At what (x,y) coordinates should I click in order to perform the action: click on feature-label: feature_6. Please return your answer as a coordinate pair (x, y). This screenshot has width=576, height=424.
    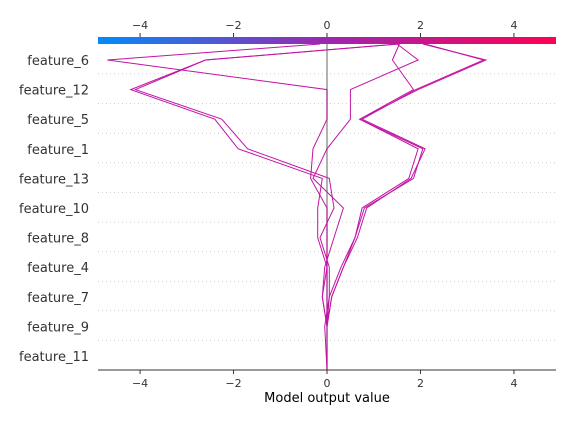
    Looking at the image, I should click on (58, 61).